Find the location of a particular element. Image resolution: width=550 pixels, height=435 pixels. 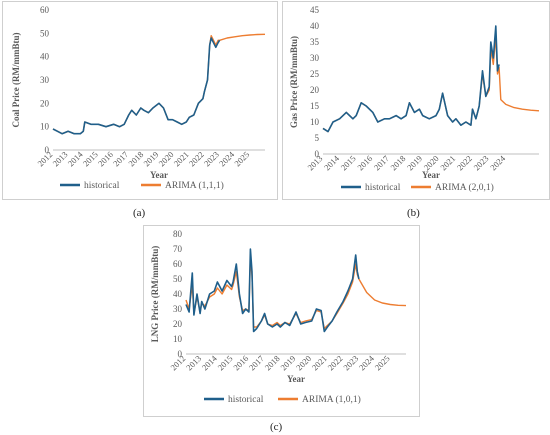

legend-arima-label: ARIMA (1,0,1) is located at coordinates (331, 399).